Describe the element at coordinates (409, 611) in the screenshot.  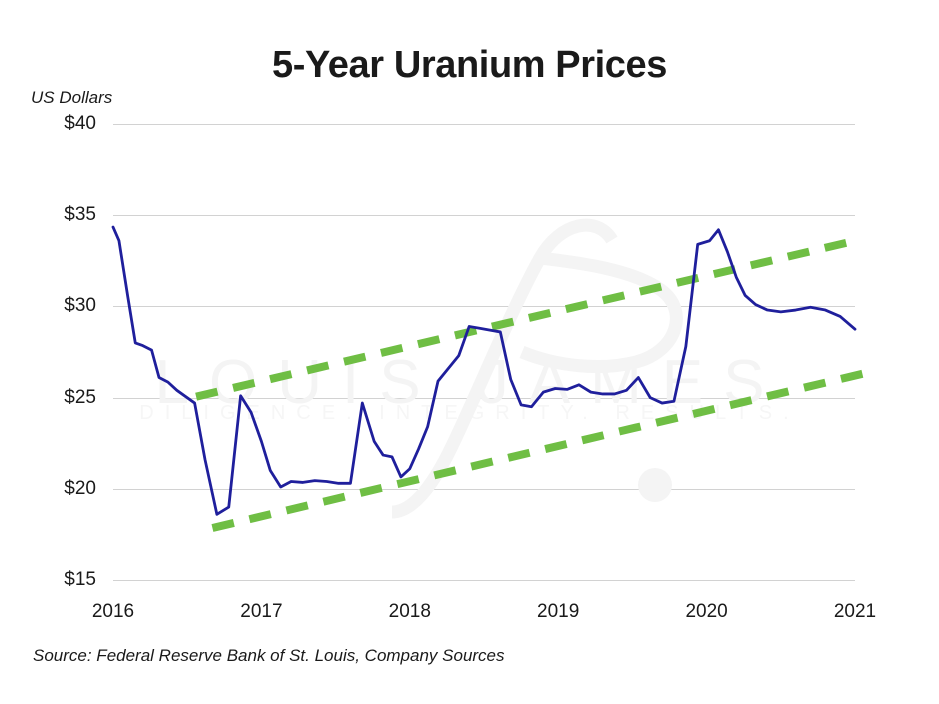
I see `x-tick-label: 2018` at that location.